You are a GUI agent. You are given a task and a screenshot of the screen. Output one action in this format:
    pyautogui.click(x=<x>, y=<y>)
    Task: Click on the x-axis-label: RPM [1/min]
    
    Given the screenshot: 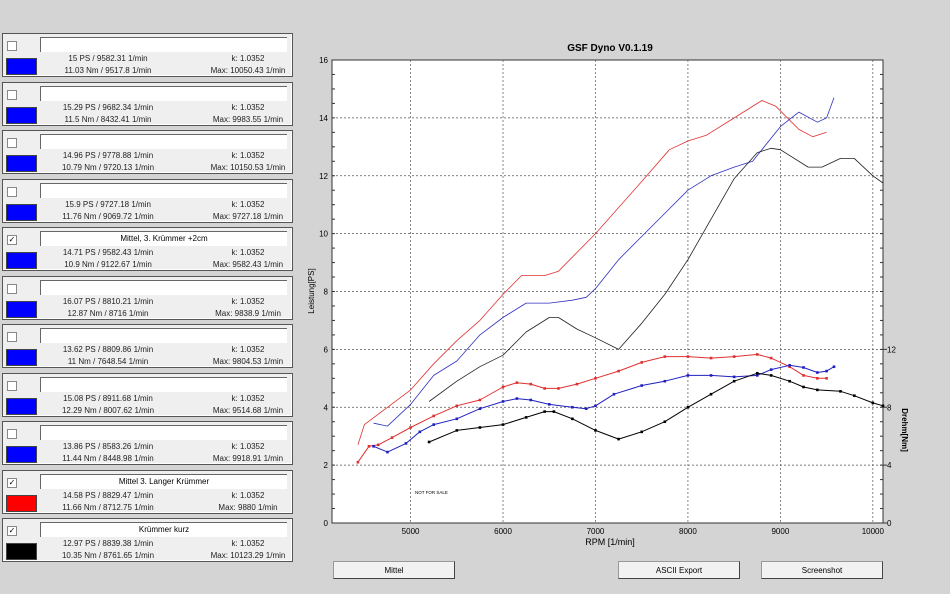 What is the action you would take?
    pyautogui.click(x=610, y=542)
    